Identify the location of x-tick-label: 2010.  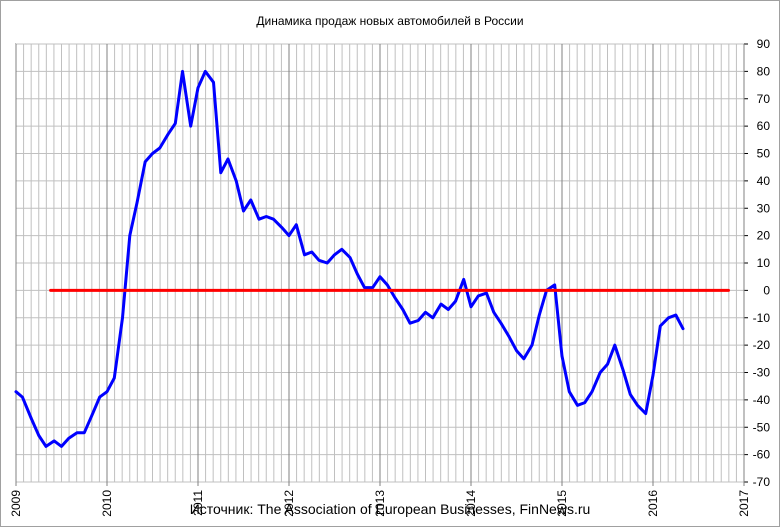
(107, 503).